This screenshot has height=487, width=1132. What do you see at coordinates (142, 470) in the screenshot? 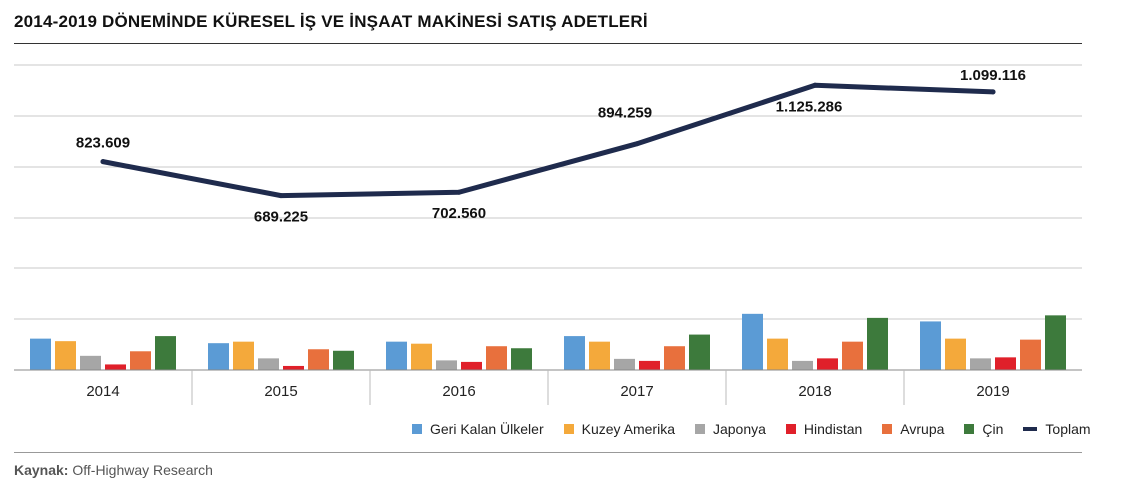
I see `source-text: Off-Highway Research` at bounding box center [142, 470].